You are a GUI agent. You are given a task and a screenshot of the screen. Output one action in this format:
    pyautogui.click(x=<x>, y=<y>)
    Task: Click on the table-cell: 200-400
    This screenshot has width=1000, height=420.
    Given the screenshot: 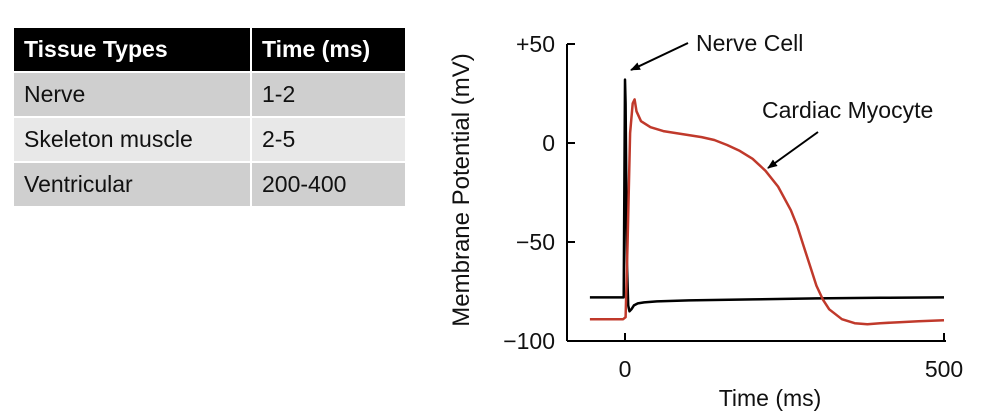 What is the action you would take?
    pyautogui.click(x=328, y=183)
    